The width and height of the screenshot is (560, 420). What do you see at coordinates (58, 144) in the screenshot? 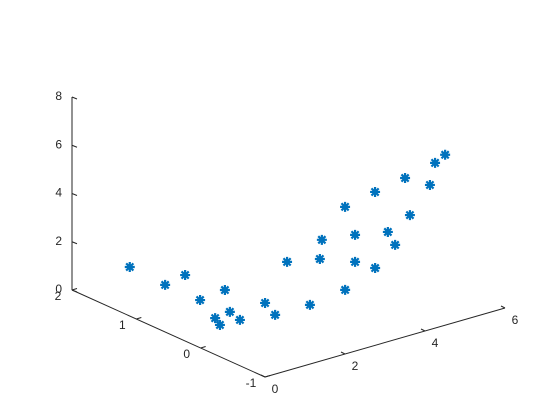
I see `z-tick-label: 6` at bounding box center [58, 144].